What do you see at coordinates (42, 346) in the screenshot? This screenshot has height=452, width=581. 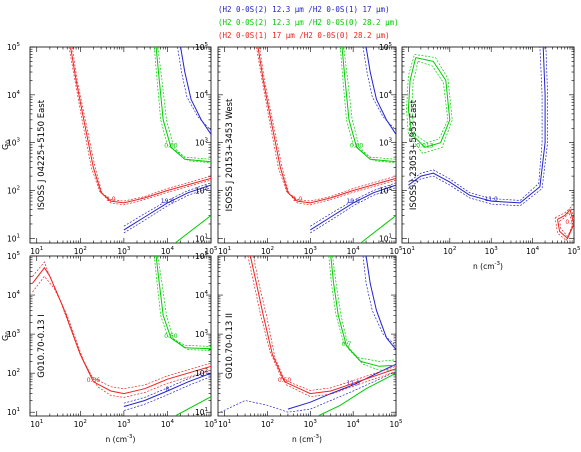 I see `panel-label: G010.70-0.13 I` at bounding box center [42, 346].